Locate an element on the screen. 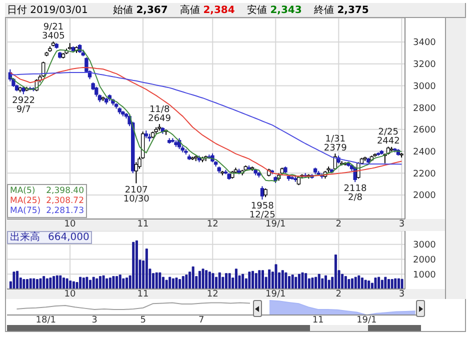 The image size is (474, 340). annotation: 1/31 2379 is located at coordinates (336, 144).